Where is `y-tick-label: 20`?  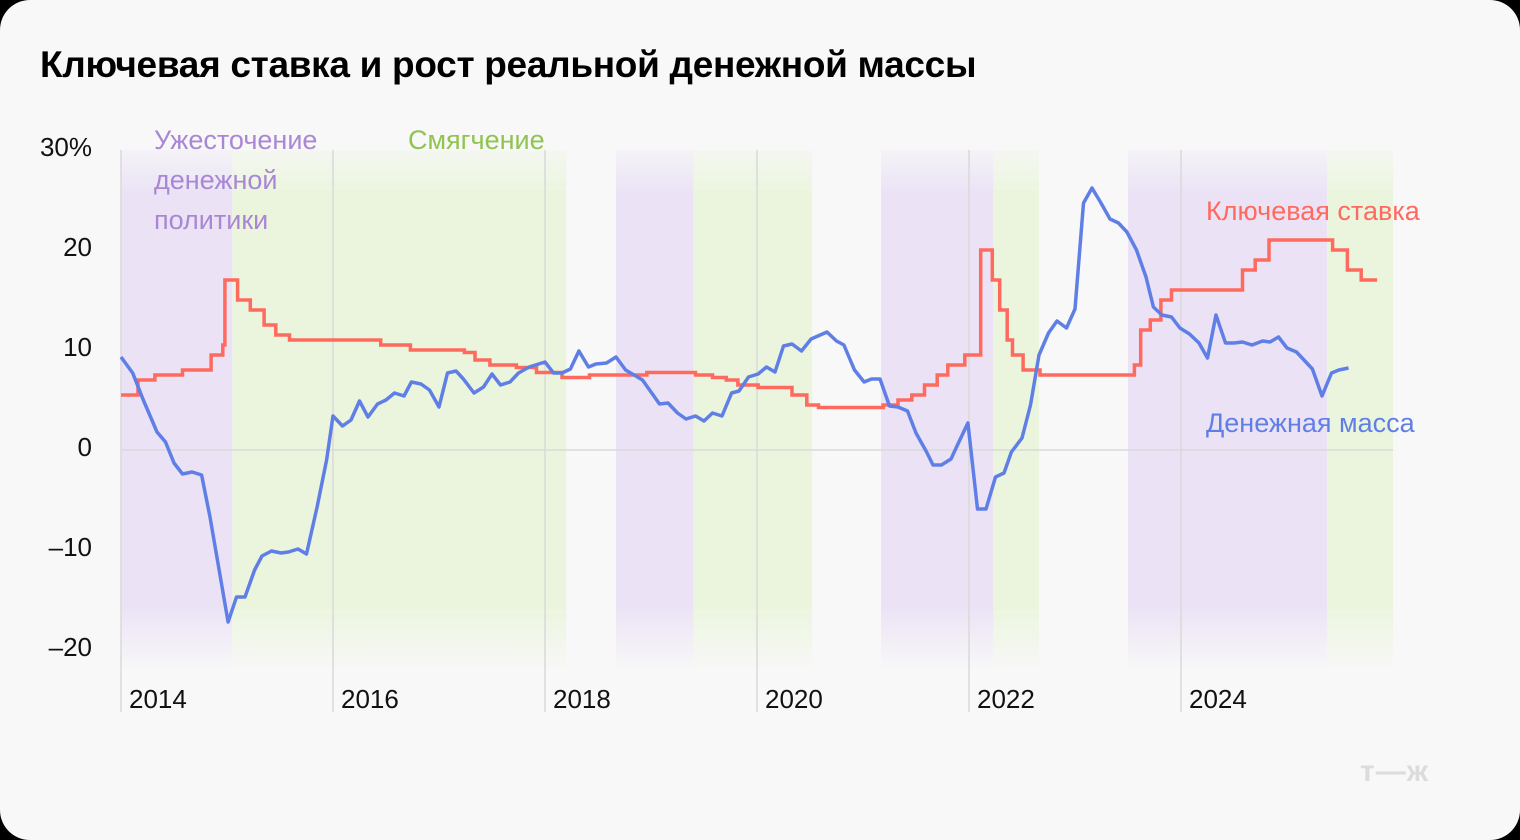 y-tick-label: 20 is located at coordinates (77, 247).